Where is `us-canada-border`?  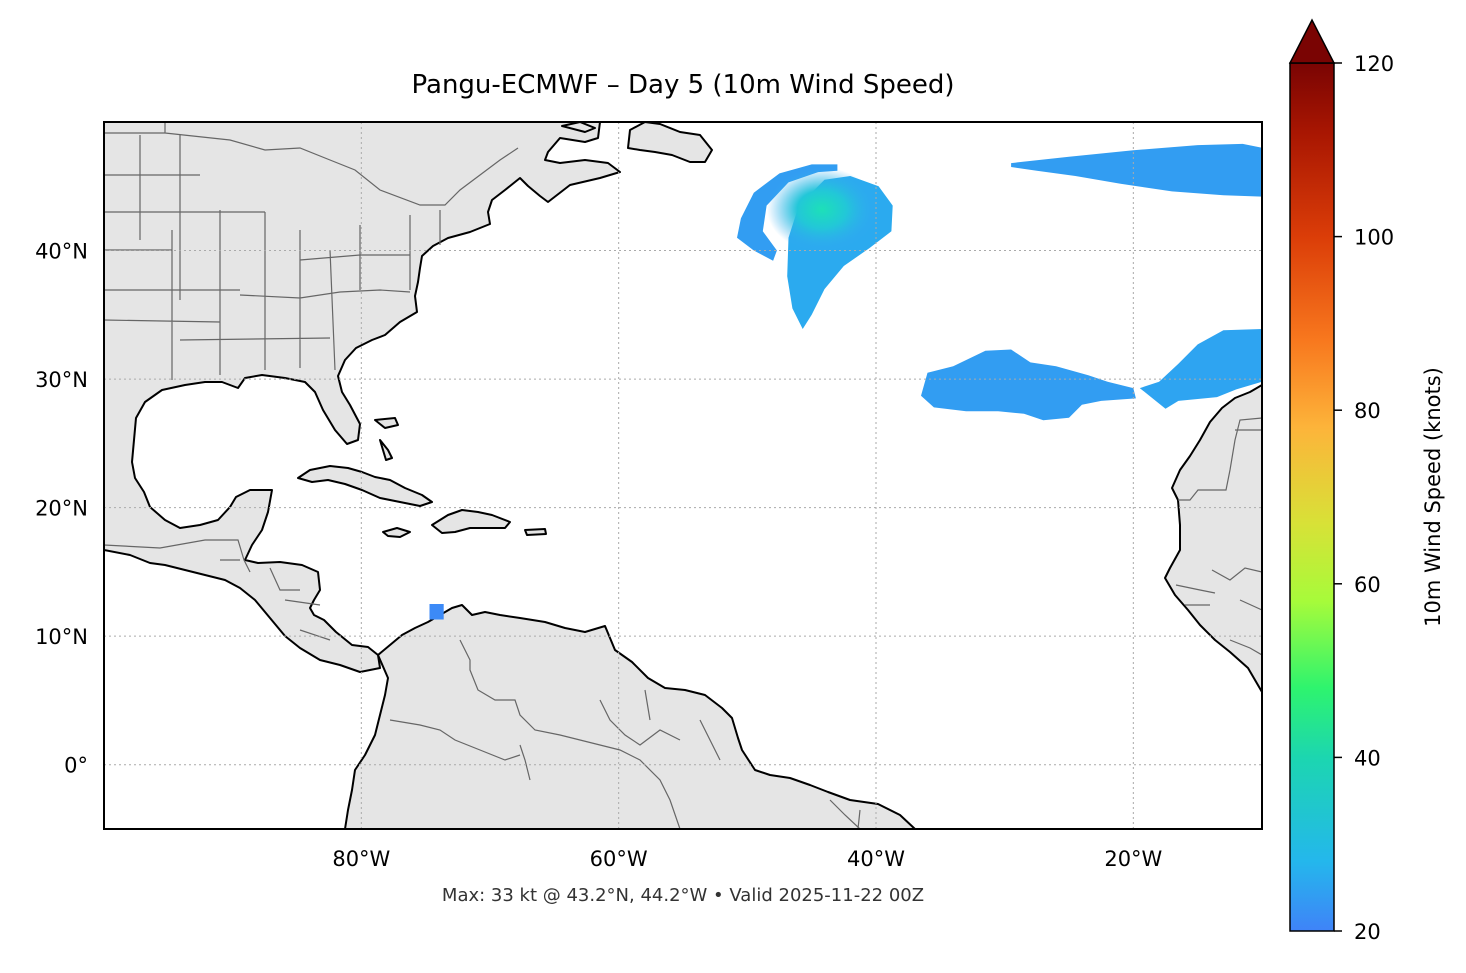
us-canada-border is located at coordinates (311, 164).